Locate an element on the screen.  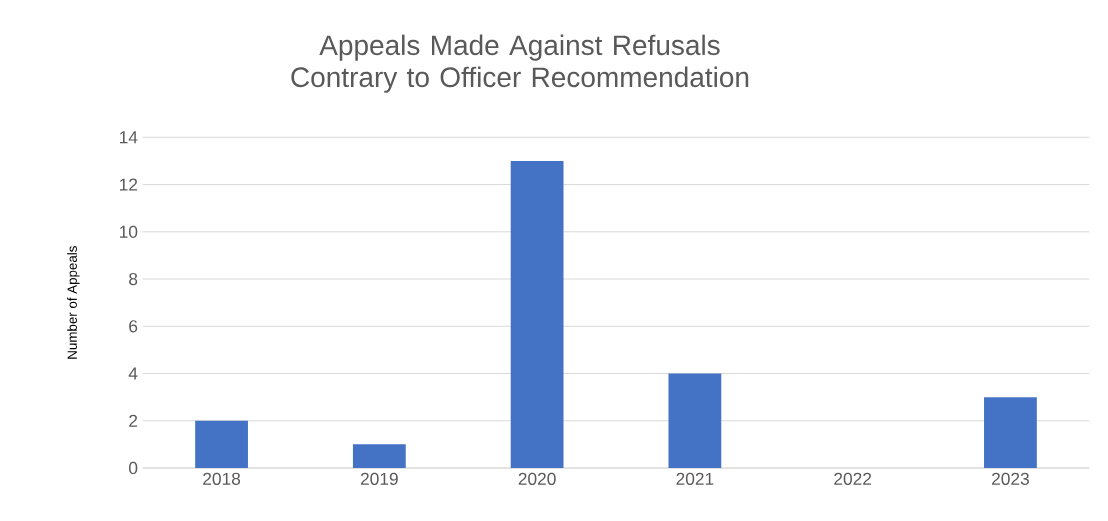
chart-title: Appeals Made Against Refusals Contrary to Officer Recommendation is located at coordinates (520, 63).